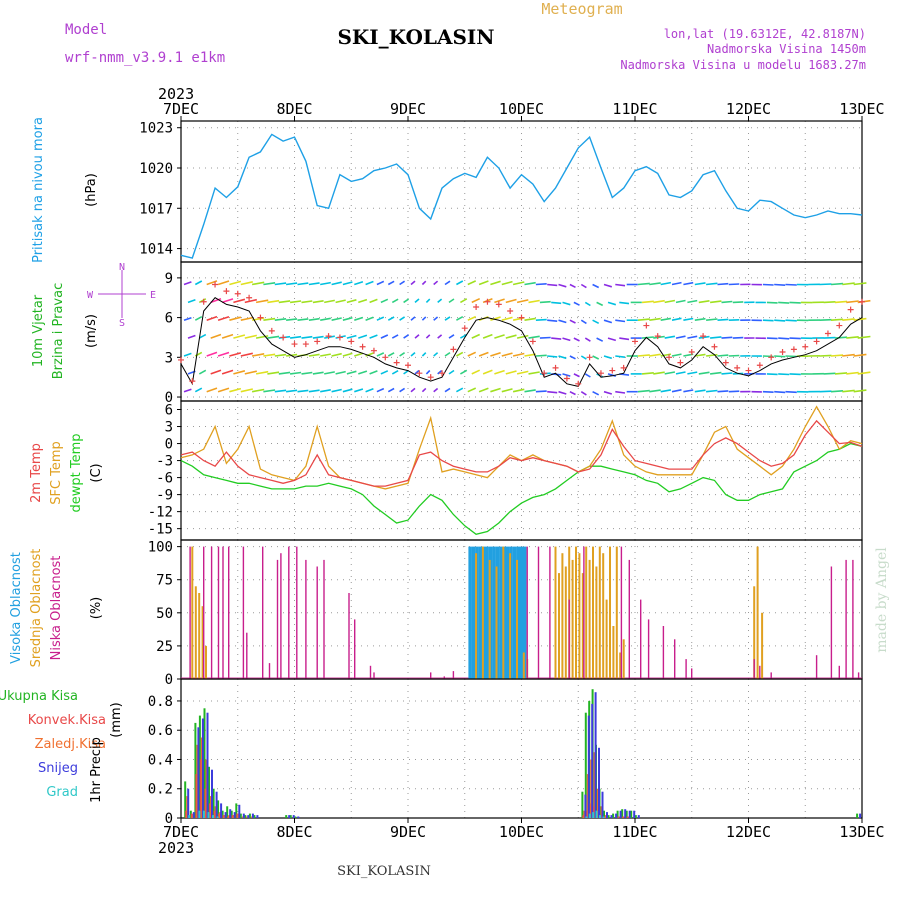 Image resolution: width=900 pixels, height=900 pixels. Describe the element at coordinates (169, 279) in the screenshot. I see `y-tick-label: 9` at that location.